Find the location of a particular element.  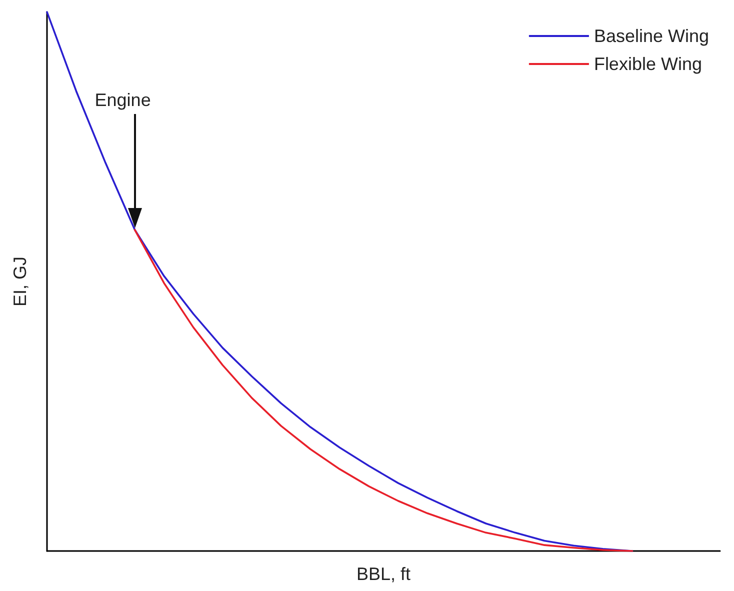

x-axis-title: BBL, ft is located at coordinates (383, 574).